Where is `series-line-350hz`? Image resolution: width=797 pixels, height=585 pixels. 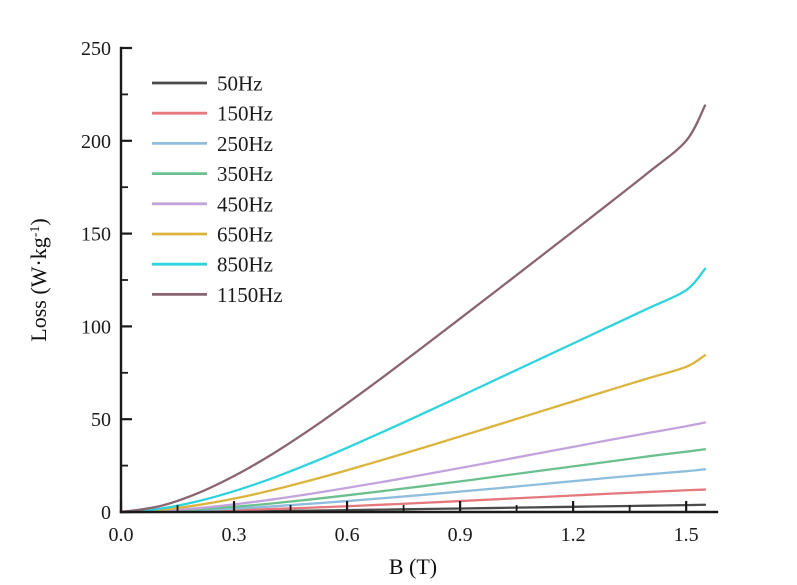 series-line-350hz is located at coordinates (413, 481).